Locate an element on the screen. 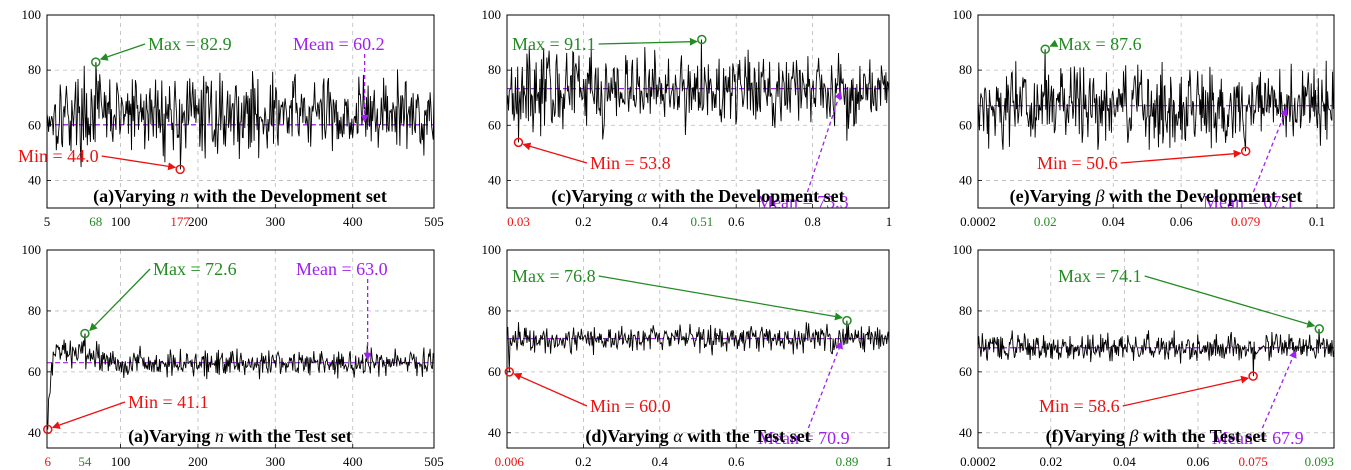  max-x-tick-label: 54 is located at coordinates (85, 461).